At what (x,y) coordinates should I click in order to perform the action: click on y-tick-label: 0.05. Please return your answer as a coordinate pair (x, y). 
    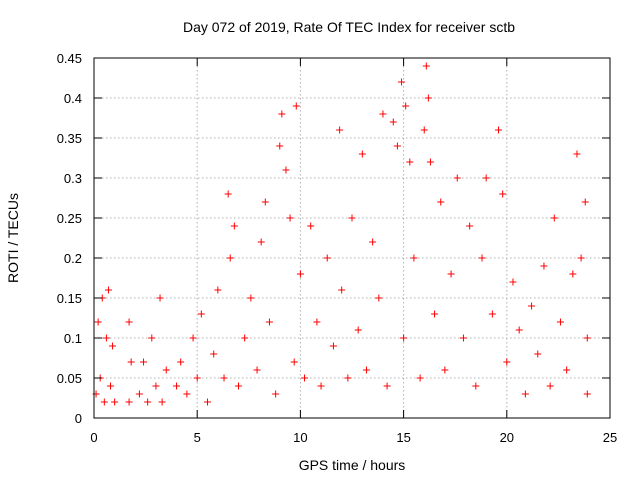
    Looking at the image, I should click on (69, 378).